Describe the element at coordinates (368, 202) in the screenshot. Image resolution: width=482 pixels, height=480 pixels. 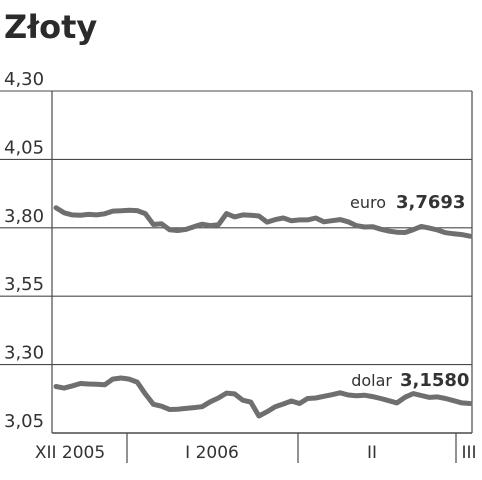
I see `series-label-euro: euro` at that location.